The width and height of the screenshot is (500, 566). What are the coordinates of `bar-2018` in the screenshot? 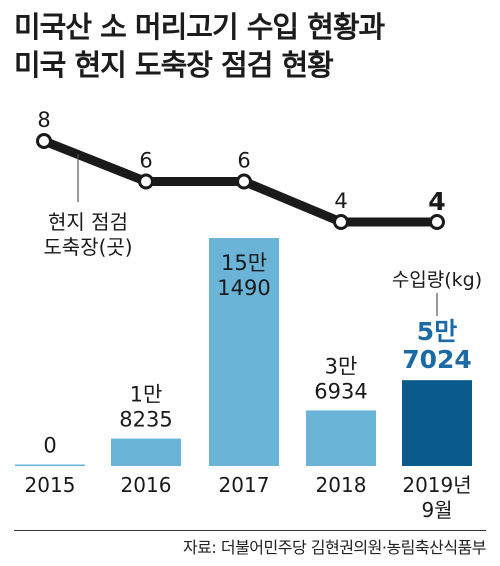 It's located at (341, 438).